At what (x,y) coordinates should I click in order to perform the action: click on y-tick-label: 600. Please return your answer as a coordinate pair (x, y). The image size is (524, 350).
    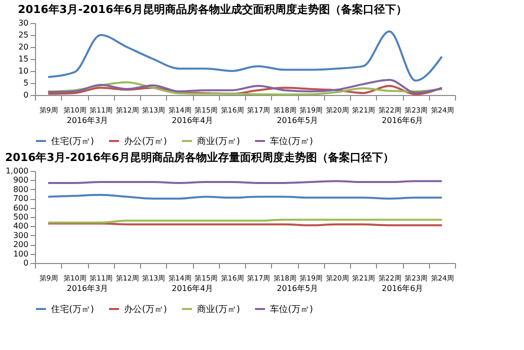
    Looking at the image, I should click on (20, 207).